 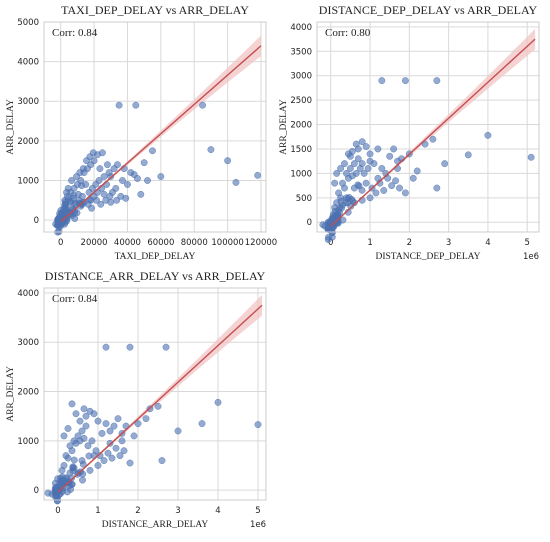 I want to click on y-tick-label: 3500, so click(x=301, y=52).